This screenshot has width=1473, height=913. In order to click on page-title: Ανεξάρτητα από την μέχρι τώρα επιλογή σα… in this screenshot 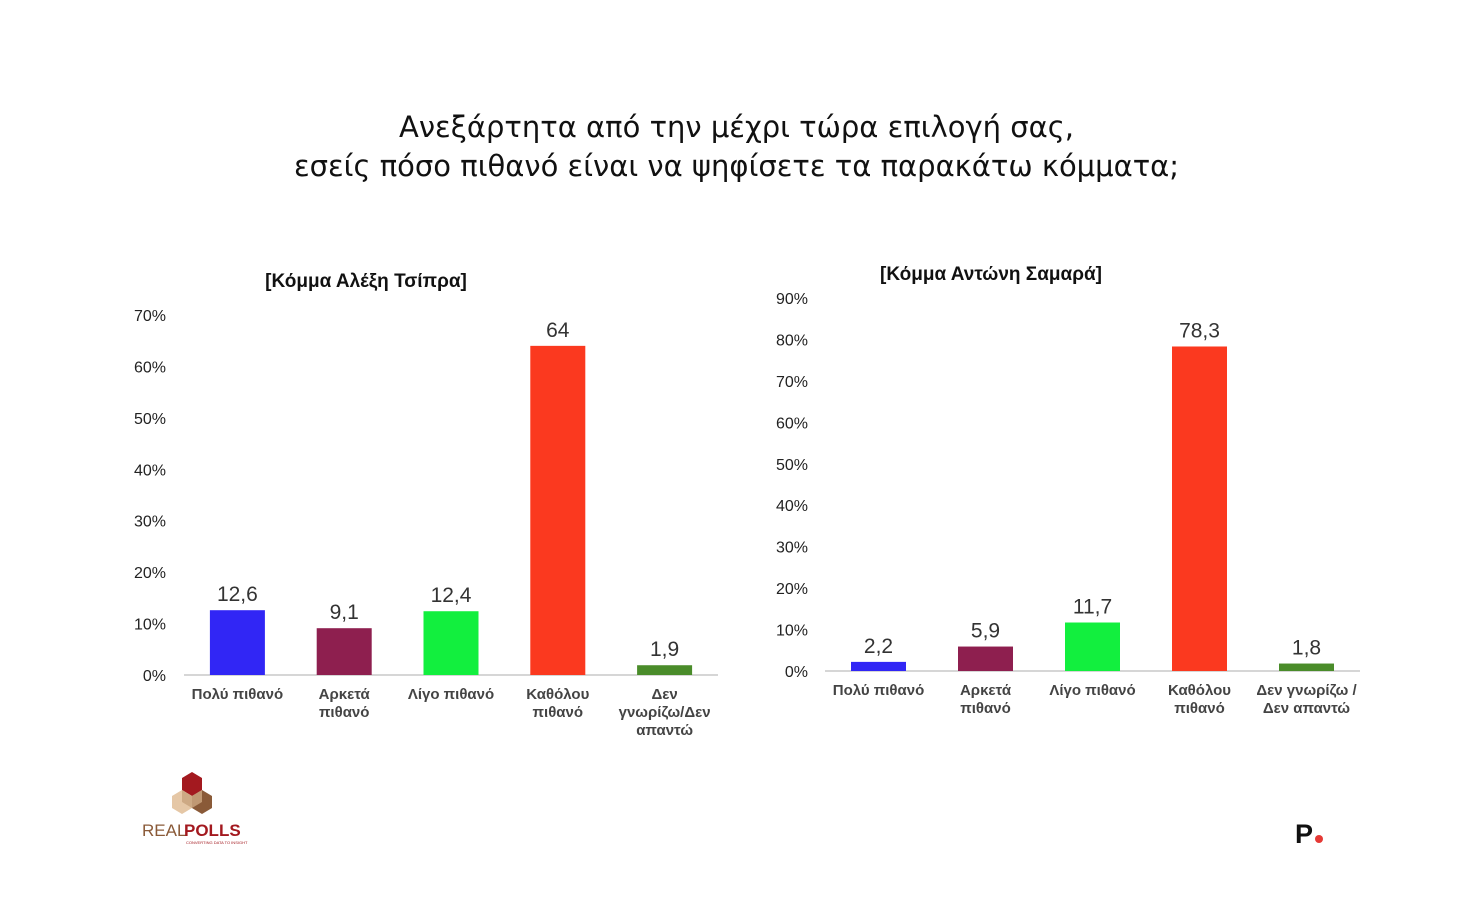, I will do `click(736, 147)`.